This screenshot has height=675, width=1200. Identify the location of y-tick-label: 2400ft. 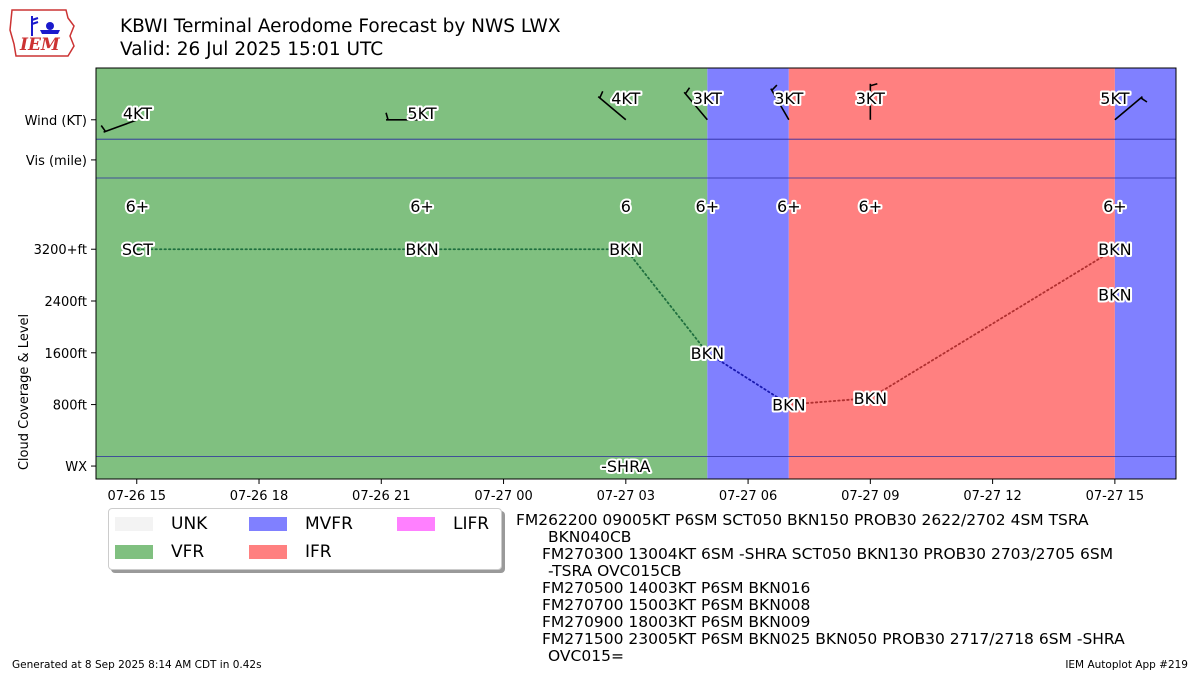
(65, 302).